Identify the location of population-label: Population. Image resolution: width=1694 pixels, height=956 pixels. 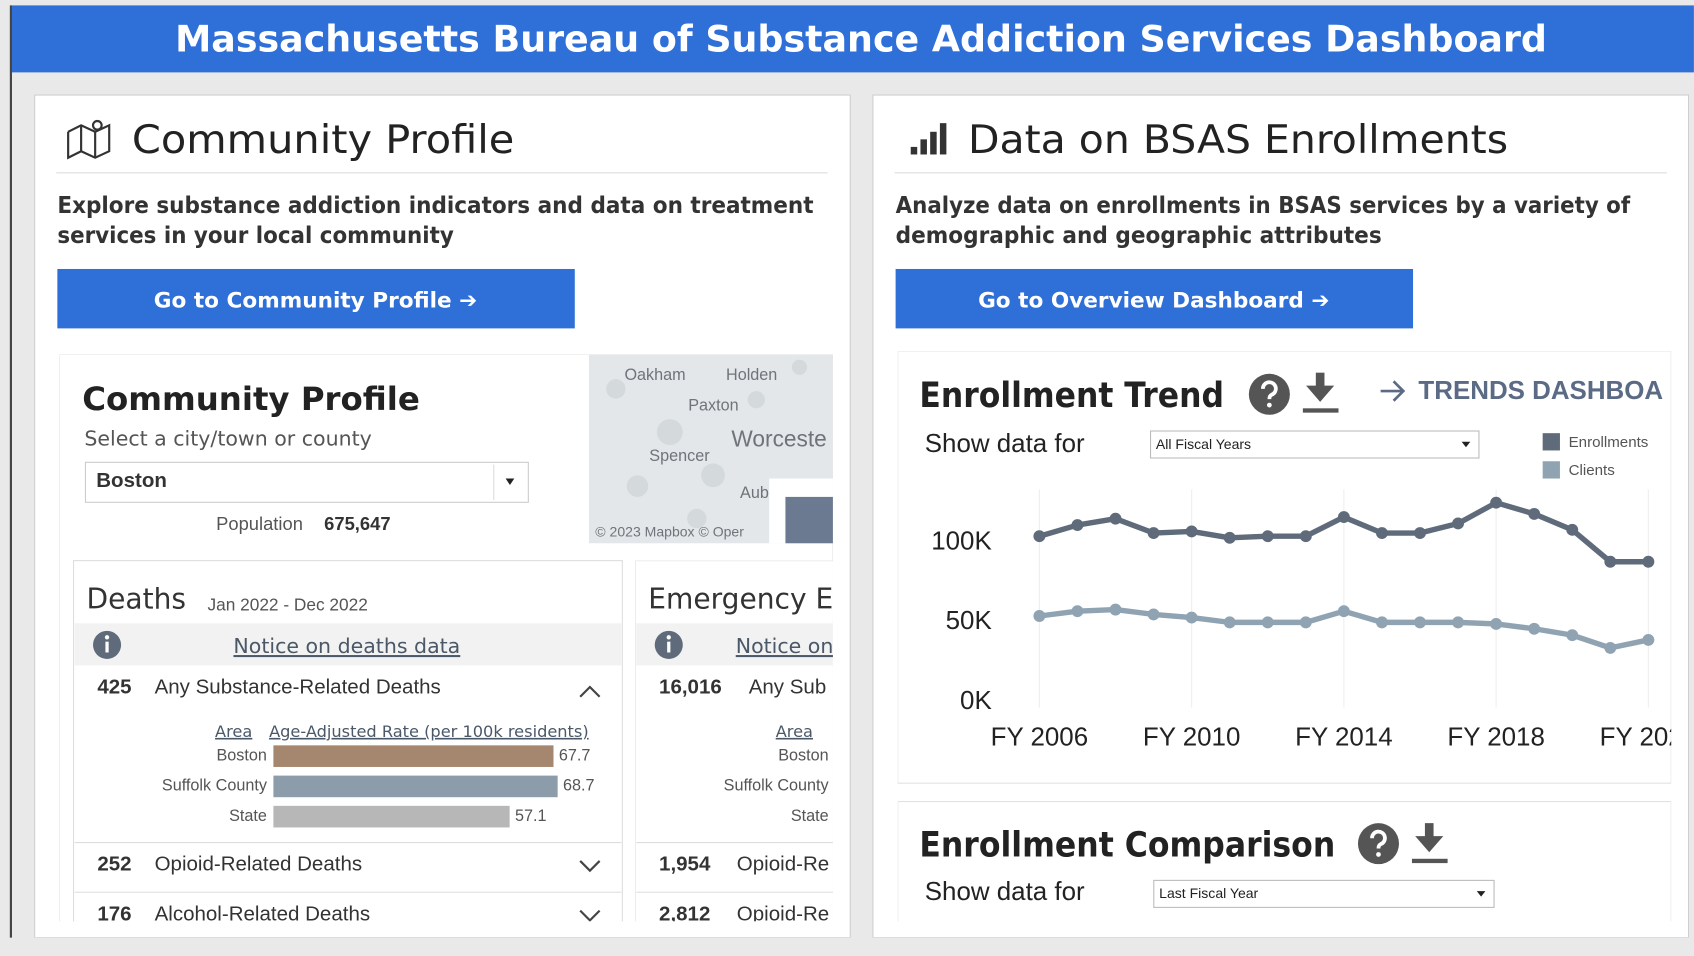
(259, 523).